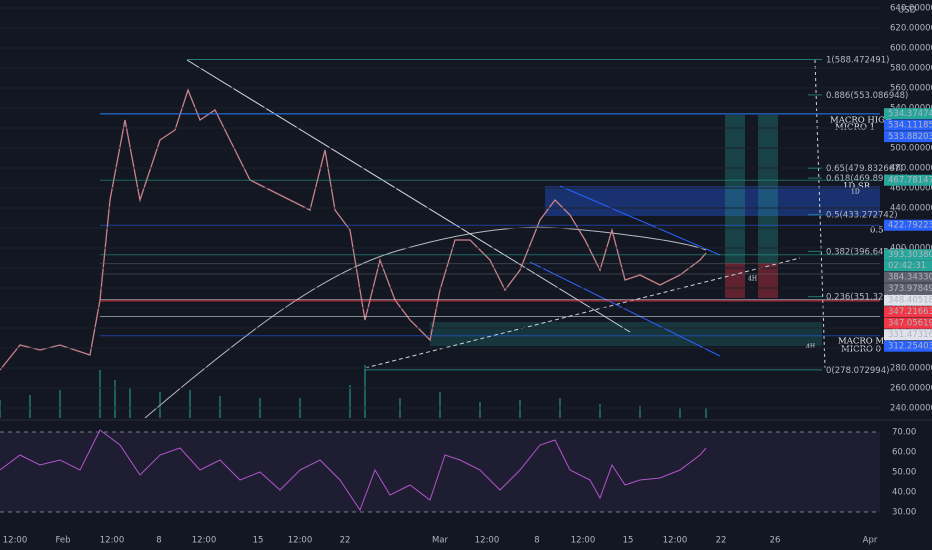 This screenshot has height=550, width=932. What do you see at coordinates (833, 215) in the screenshot?
I see `fib-ratio: 0.5` at bounding box center [833, 215].